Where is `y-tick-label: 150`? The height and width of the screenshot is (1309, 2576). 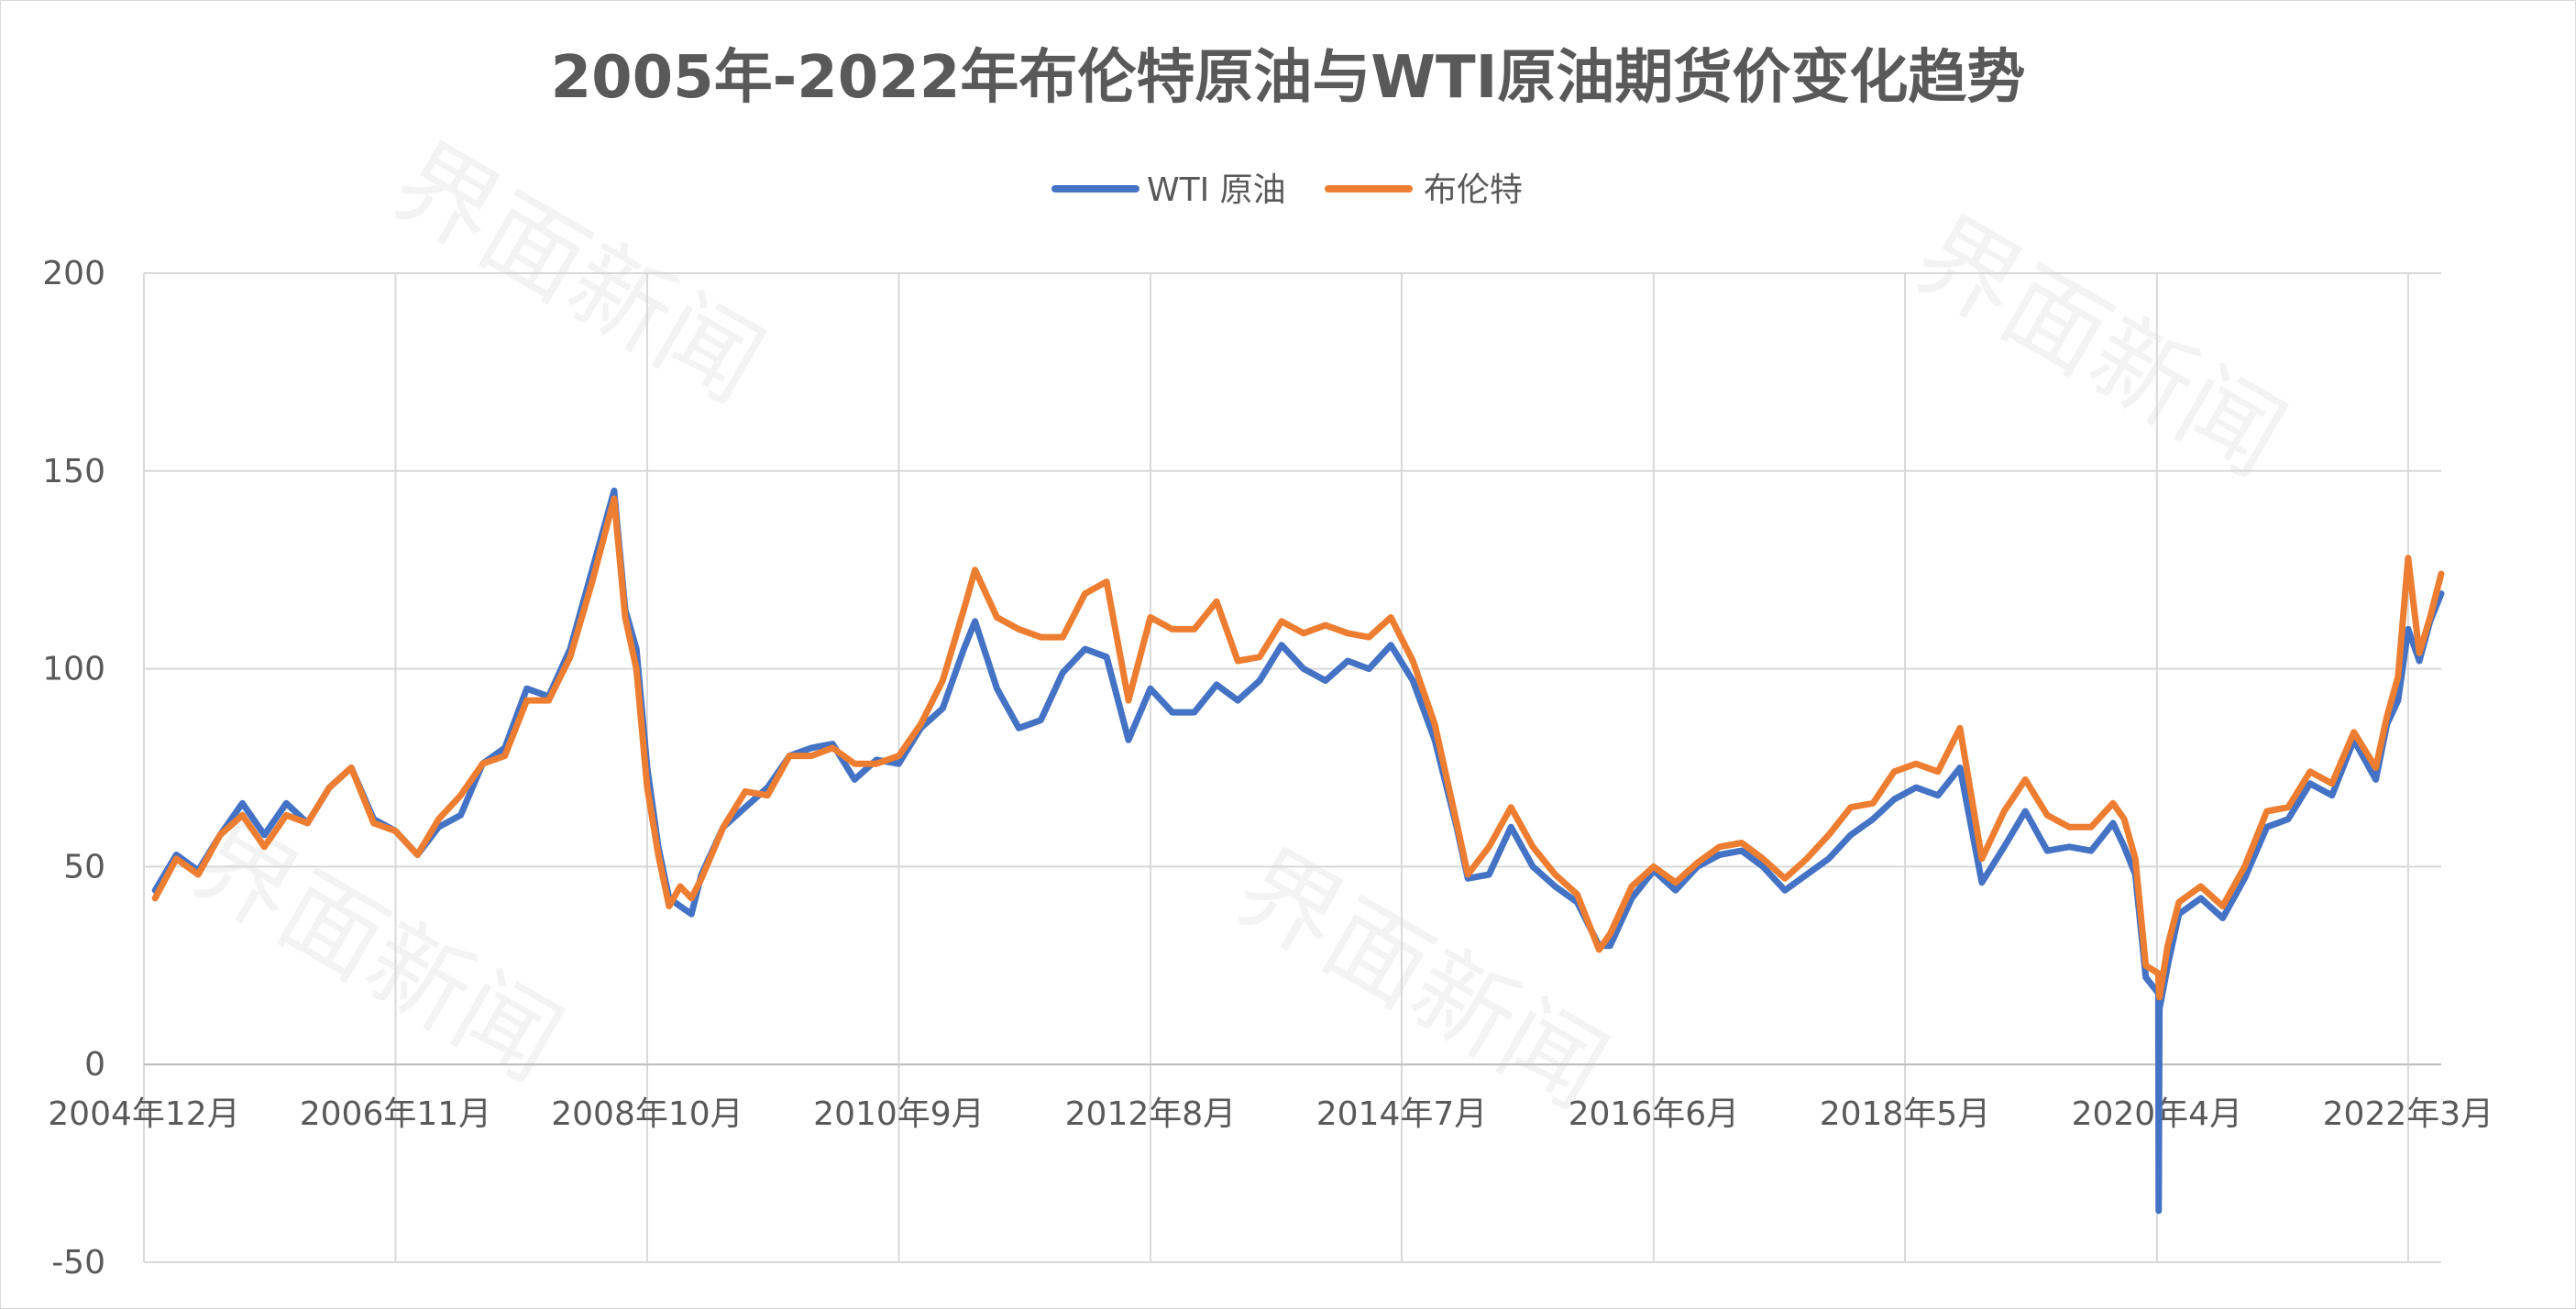 y-tick-label: 150 is located at coordinates (73, 471).